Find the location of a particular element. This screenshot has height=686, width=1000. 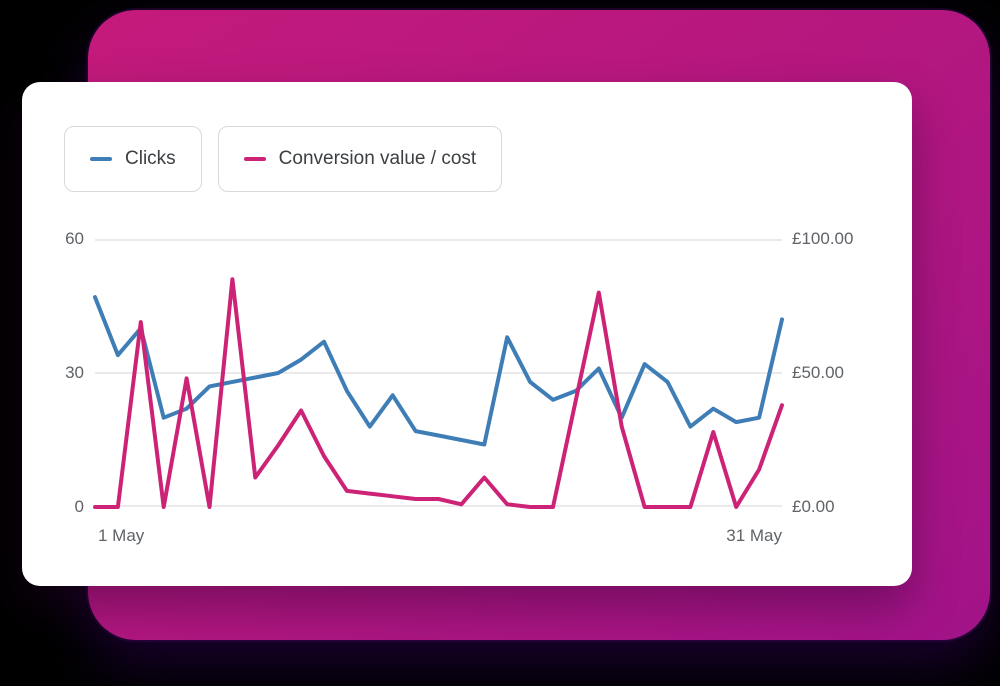

legend-label-clicks: Clicks is located at coordinates (150, 158).